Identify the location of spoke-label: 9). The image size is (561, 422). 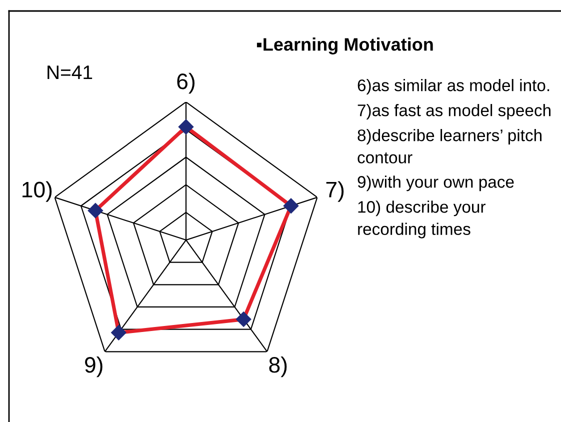
(93, 367).